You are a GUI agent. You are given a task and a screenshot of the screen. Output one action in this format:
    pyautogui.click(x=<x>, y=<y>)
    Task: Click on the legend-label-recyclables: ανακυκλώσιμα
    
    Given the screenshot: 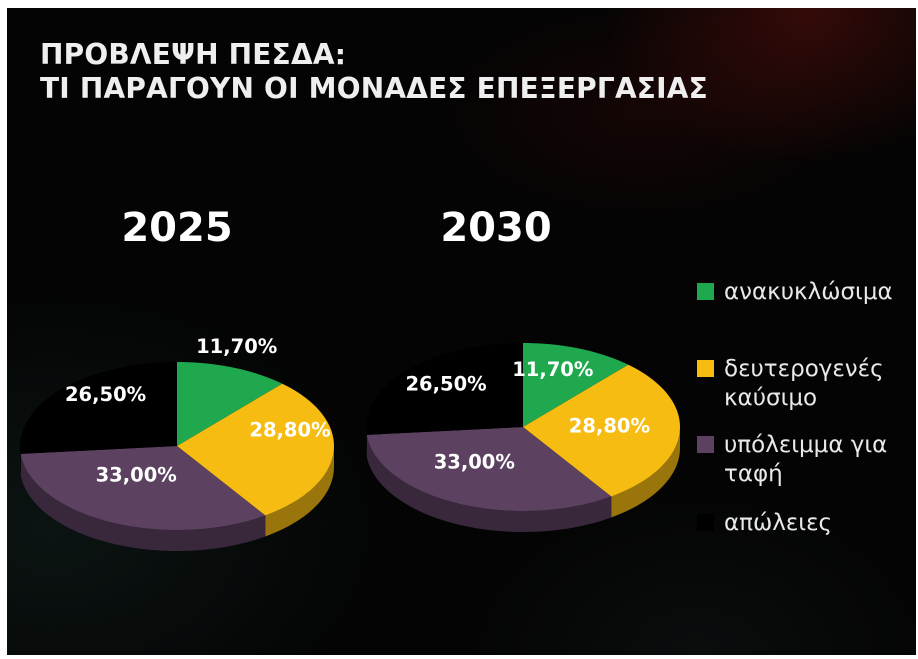 What is the action you would take?
    pyautogui.click(x=808, y=292)
    